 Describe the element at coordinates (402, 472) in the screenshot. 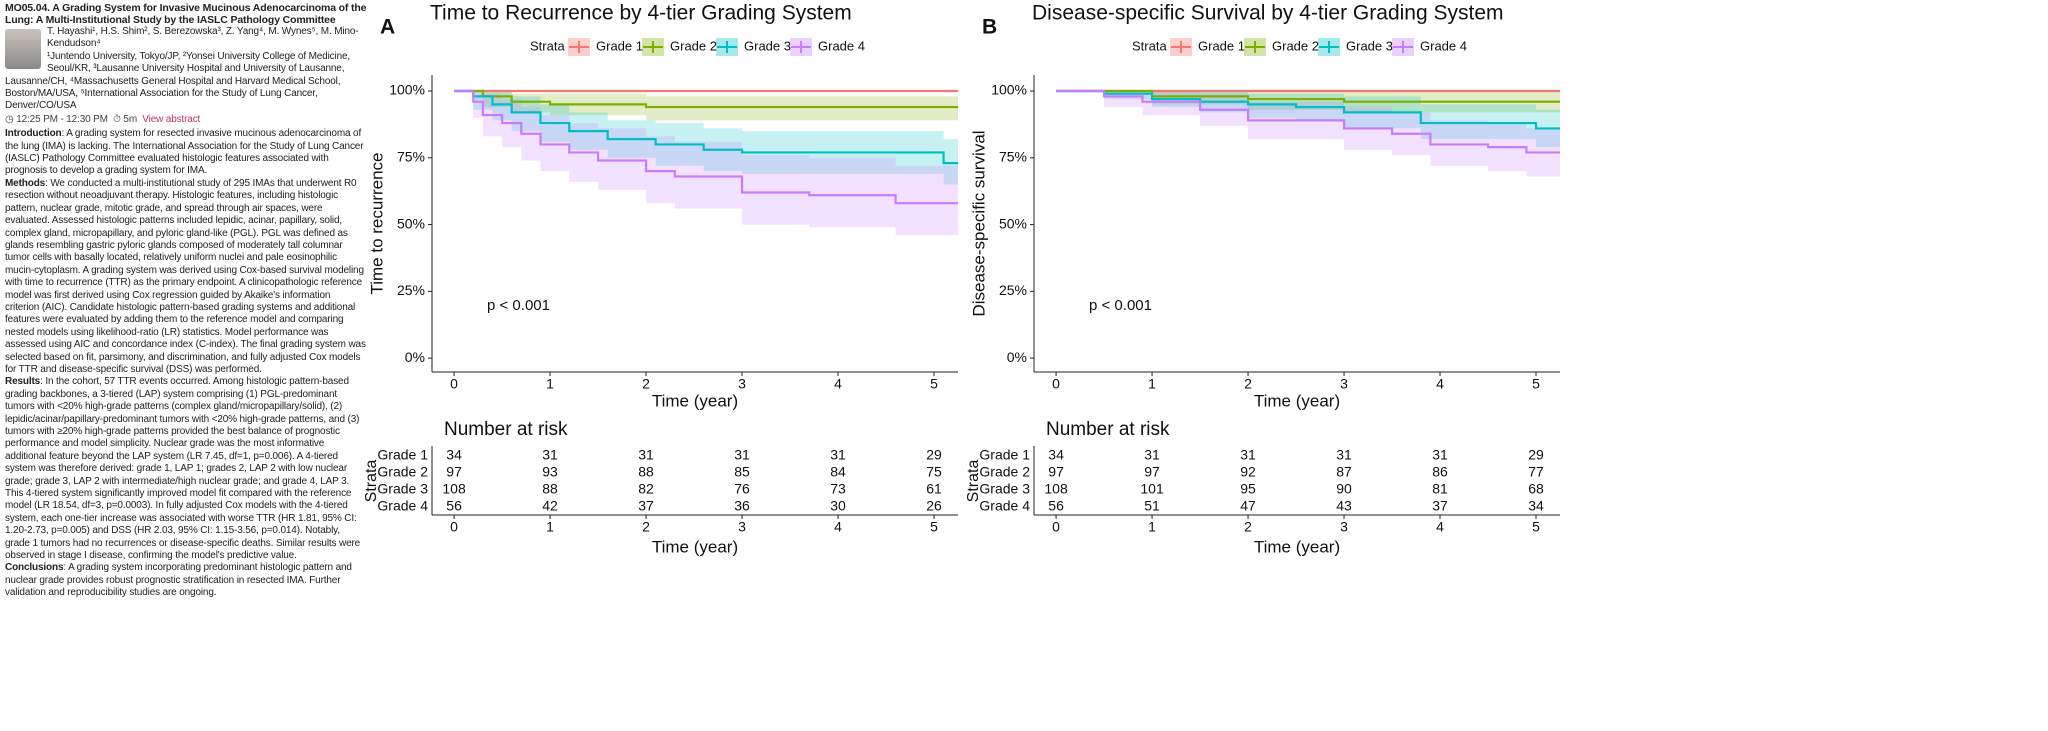

I see `risk-row-label: Grade 2` at that location.